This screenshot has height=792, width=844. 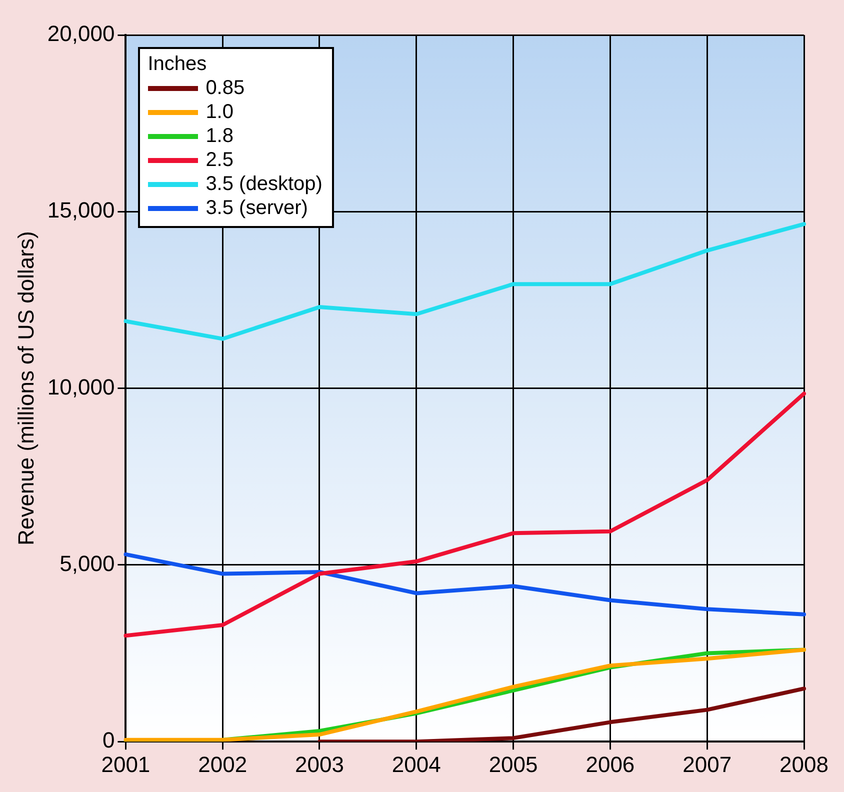 What do you see at coordinates (610, 764) in the screenshot?
I see `x-tick-label: 2006` at bounding box center [610, 764].